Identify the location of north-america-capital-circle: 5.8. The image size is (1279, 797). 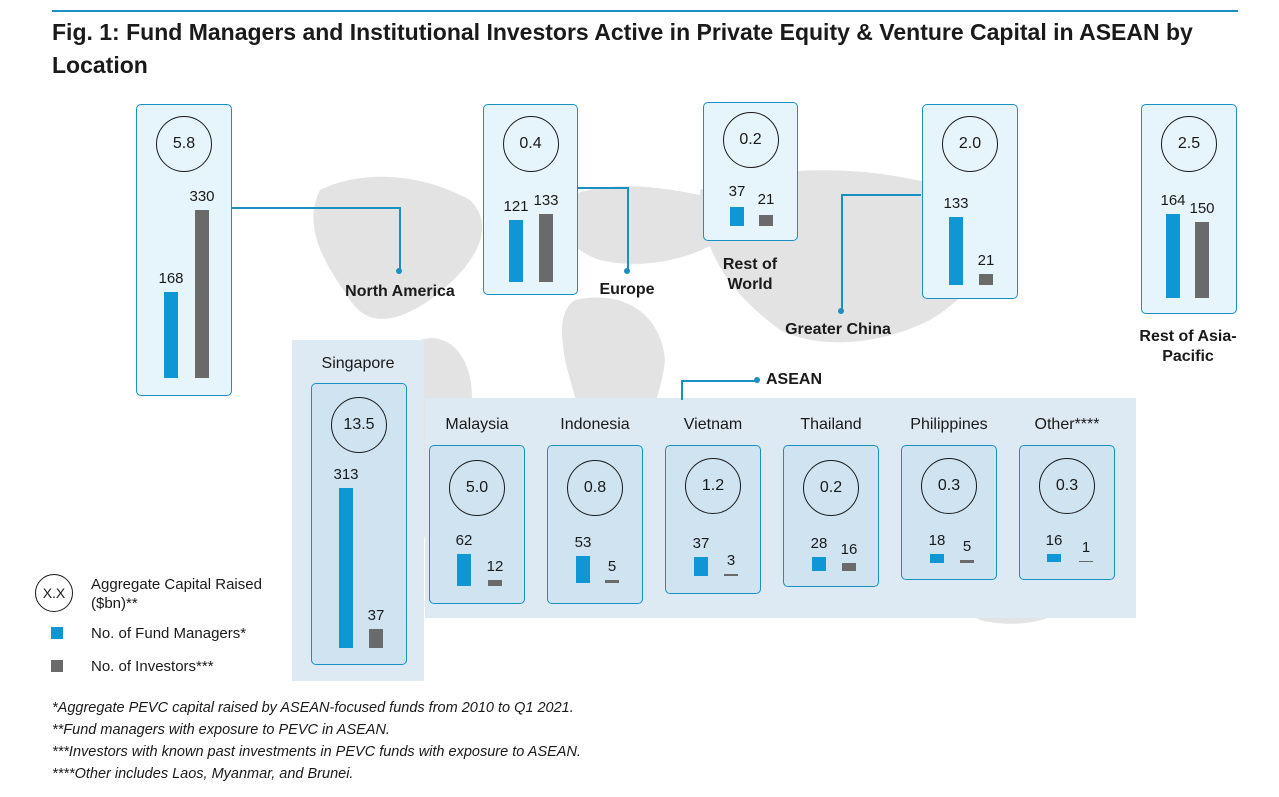
(184, 144).